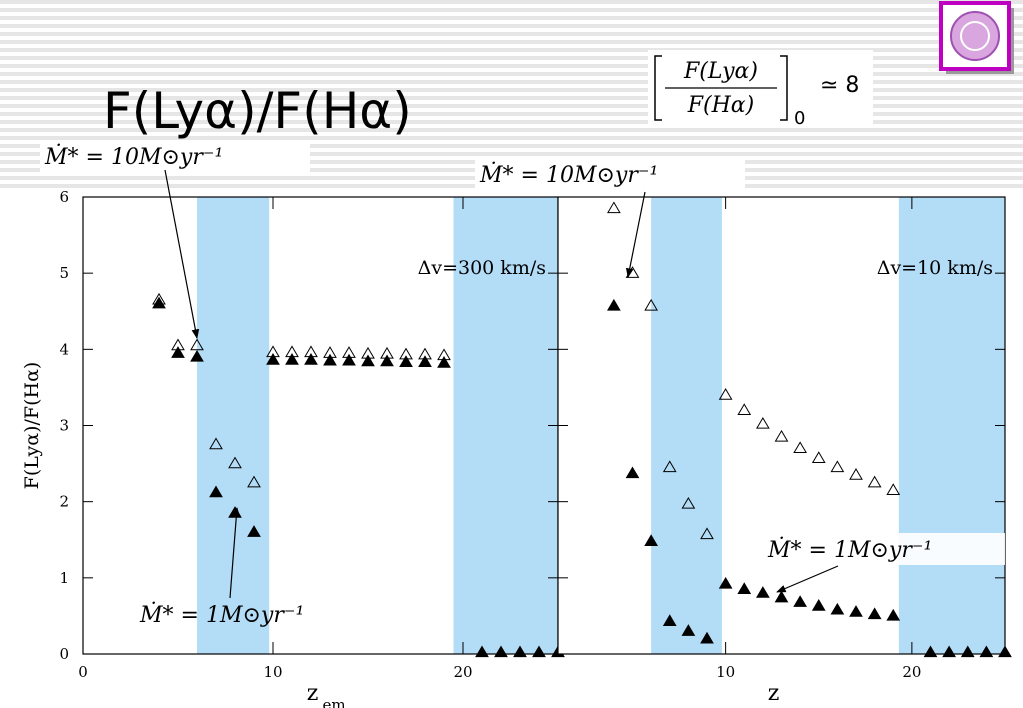 Image resolution: width=1023 pixels, height=708 pixels. I want to click on y-tick-label: 6, so click(64, 197).